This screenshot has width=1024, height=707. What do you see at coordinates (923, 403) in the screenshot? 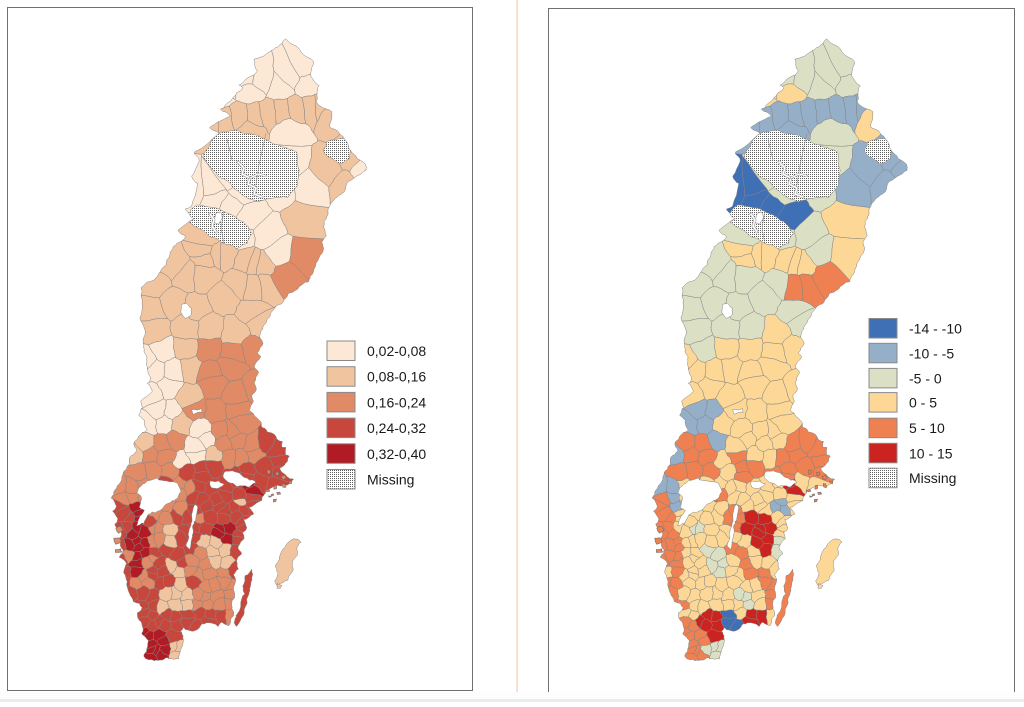
I see `svg-text: 0 - 5` at bounding box center [923, 403].